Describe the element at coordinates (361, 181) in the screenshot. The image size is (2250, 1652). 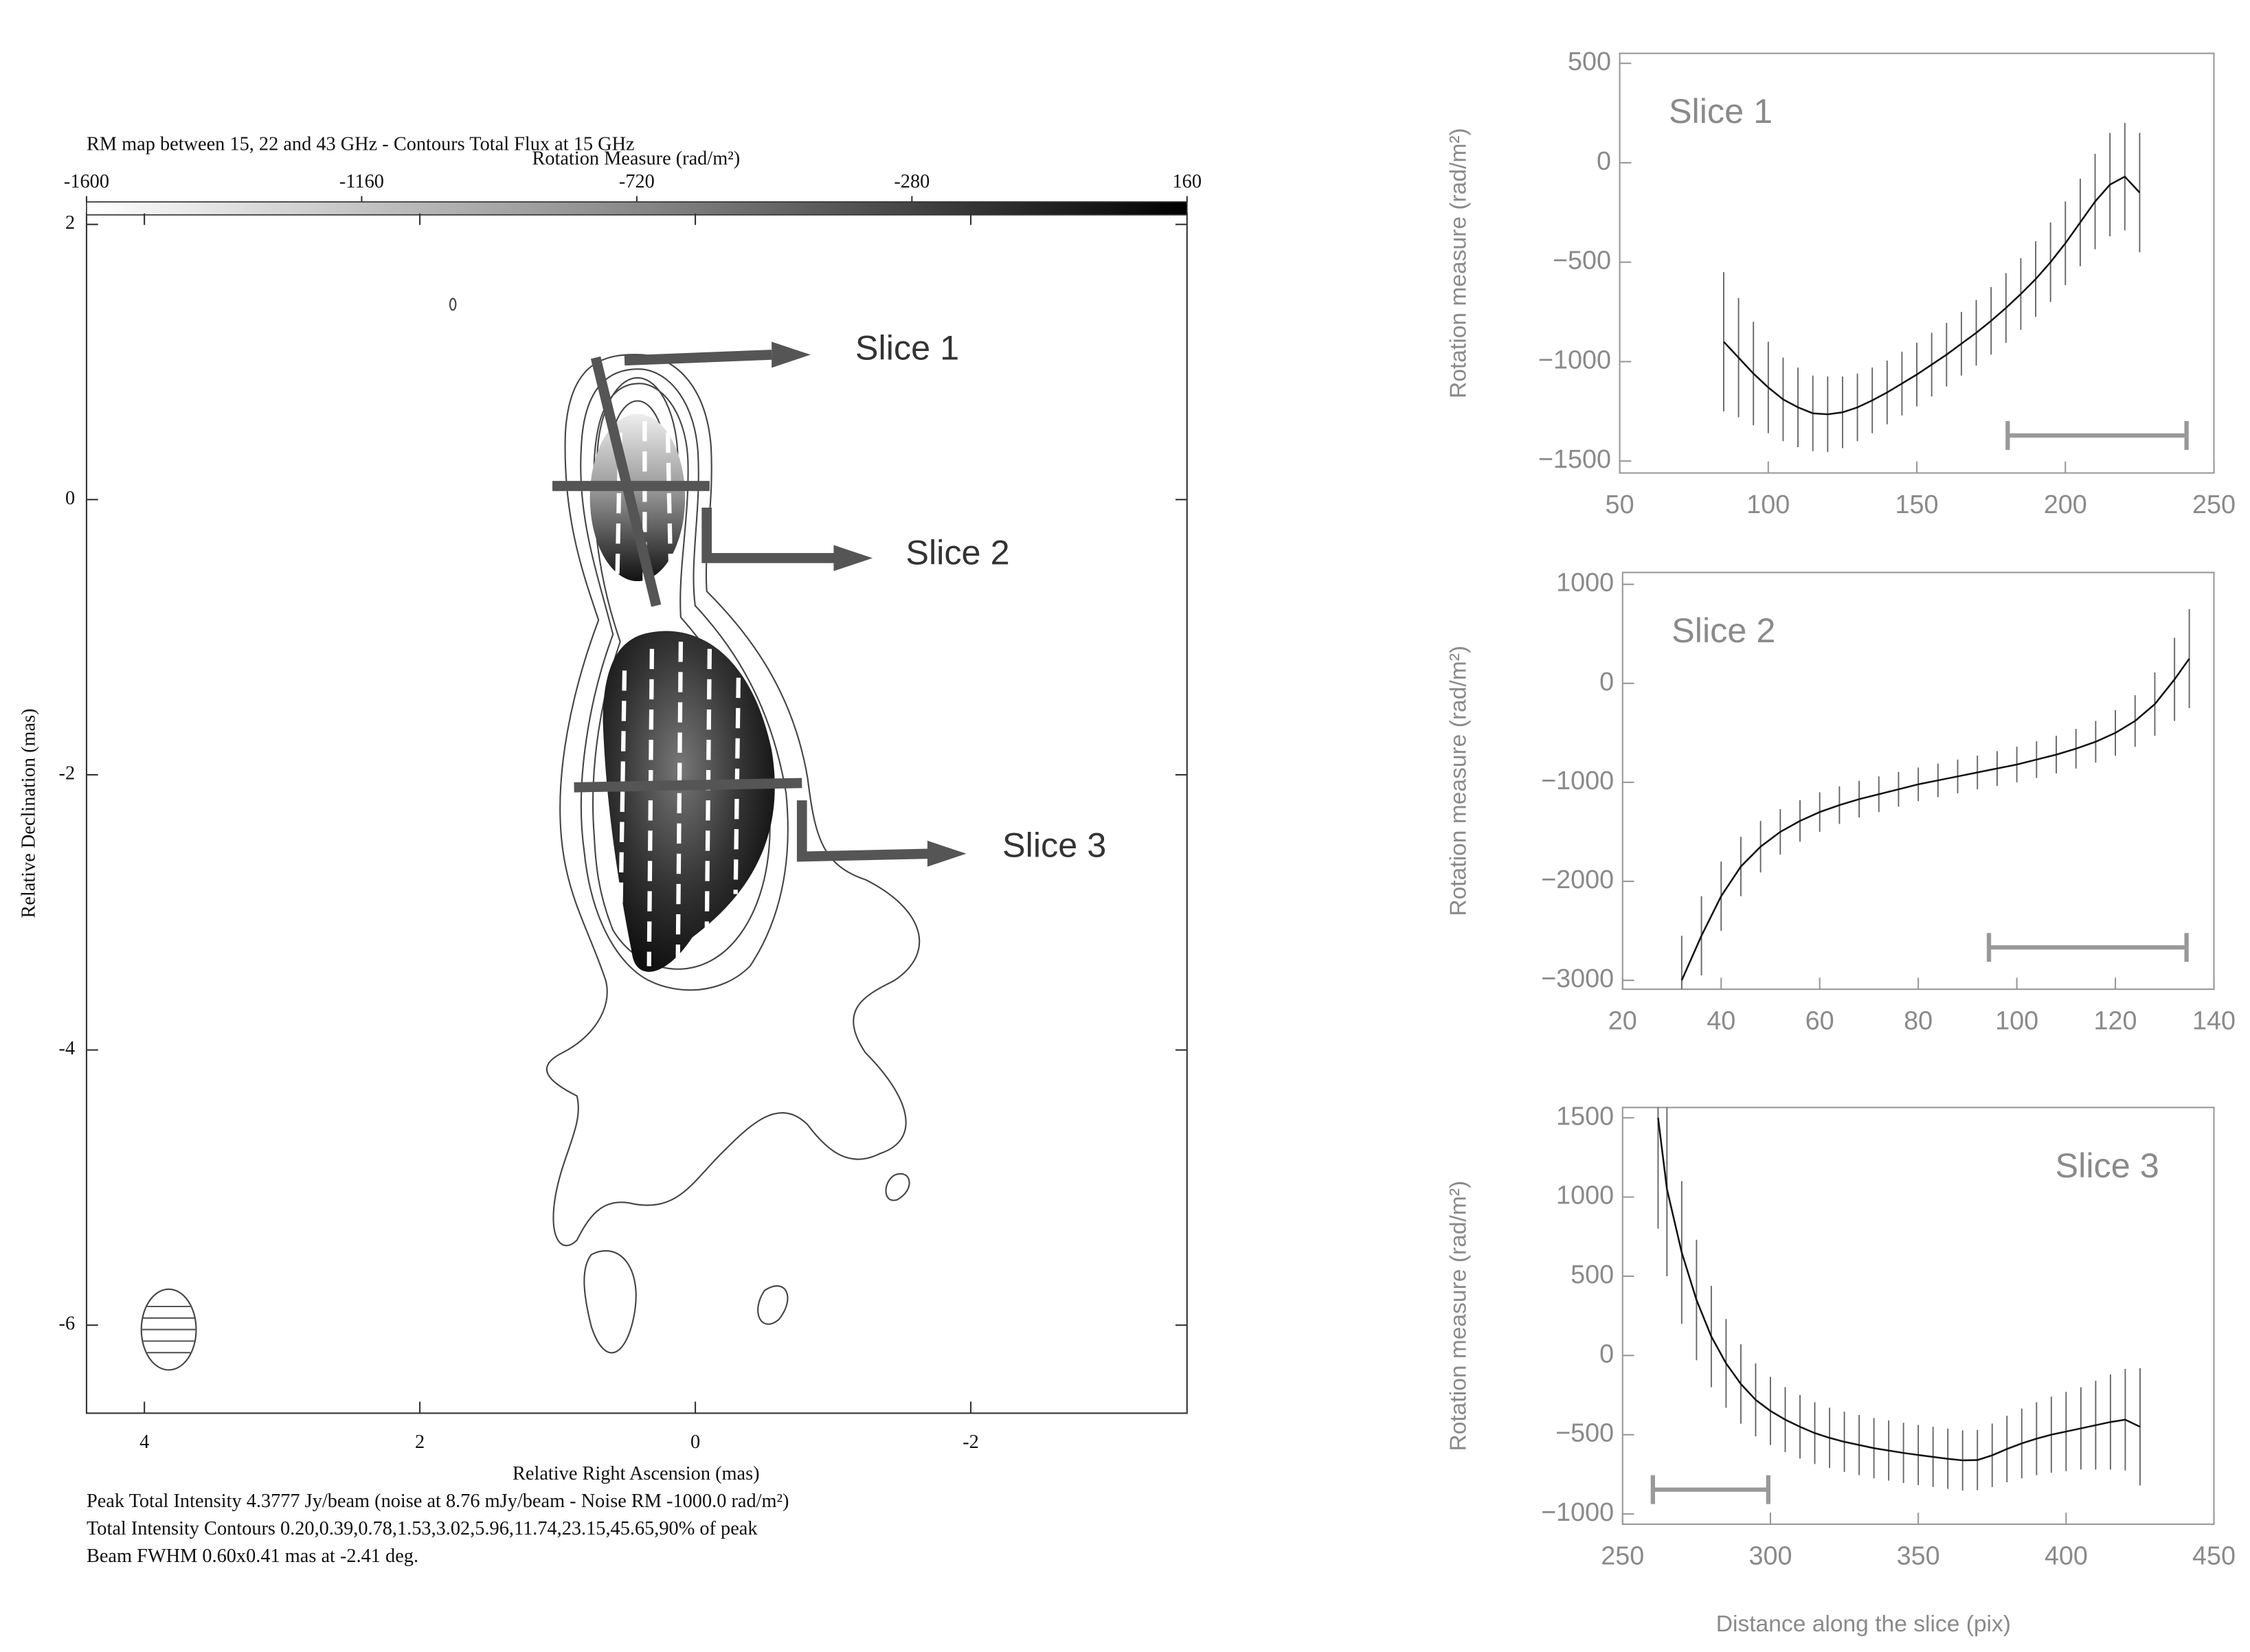
I see `colorbar-tick-label: -1160` at that location.